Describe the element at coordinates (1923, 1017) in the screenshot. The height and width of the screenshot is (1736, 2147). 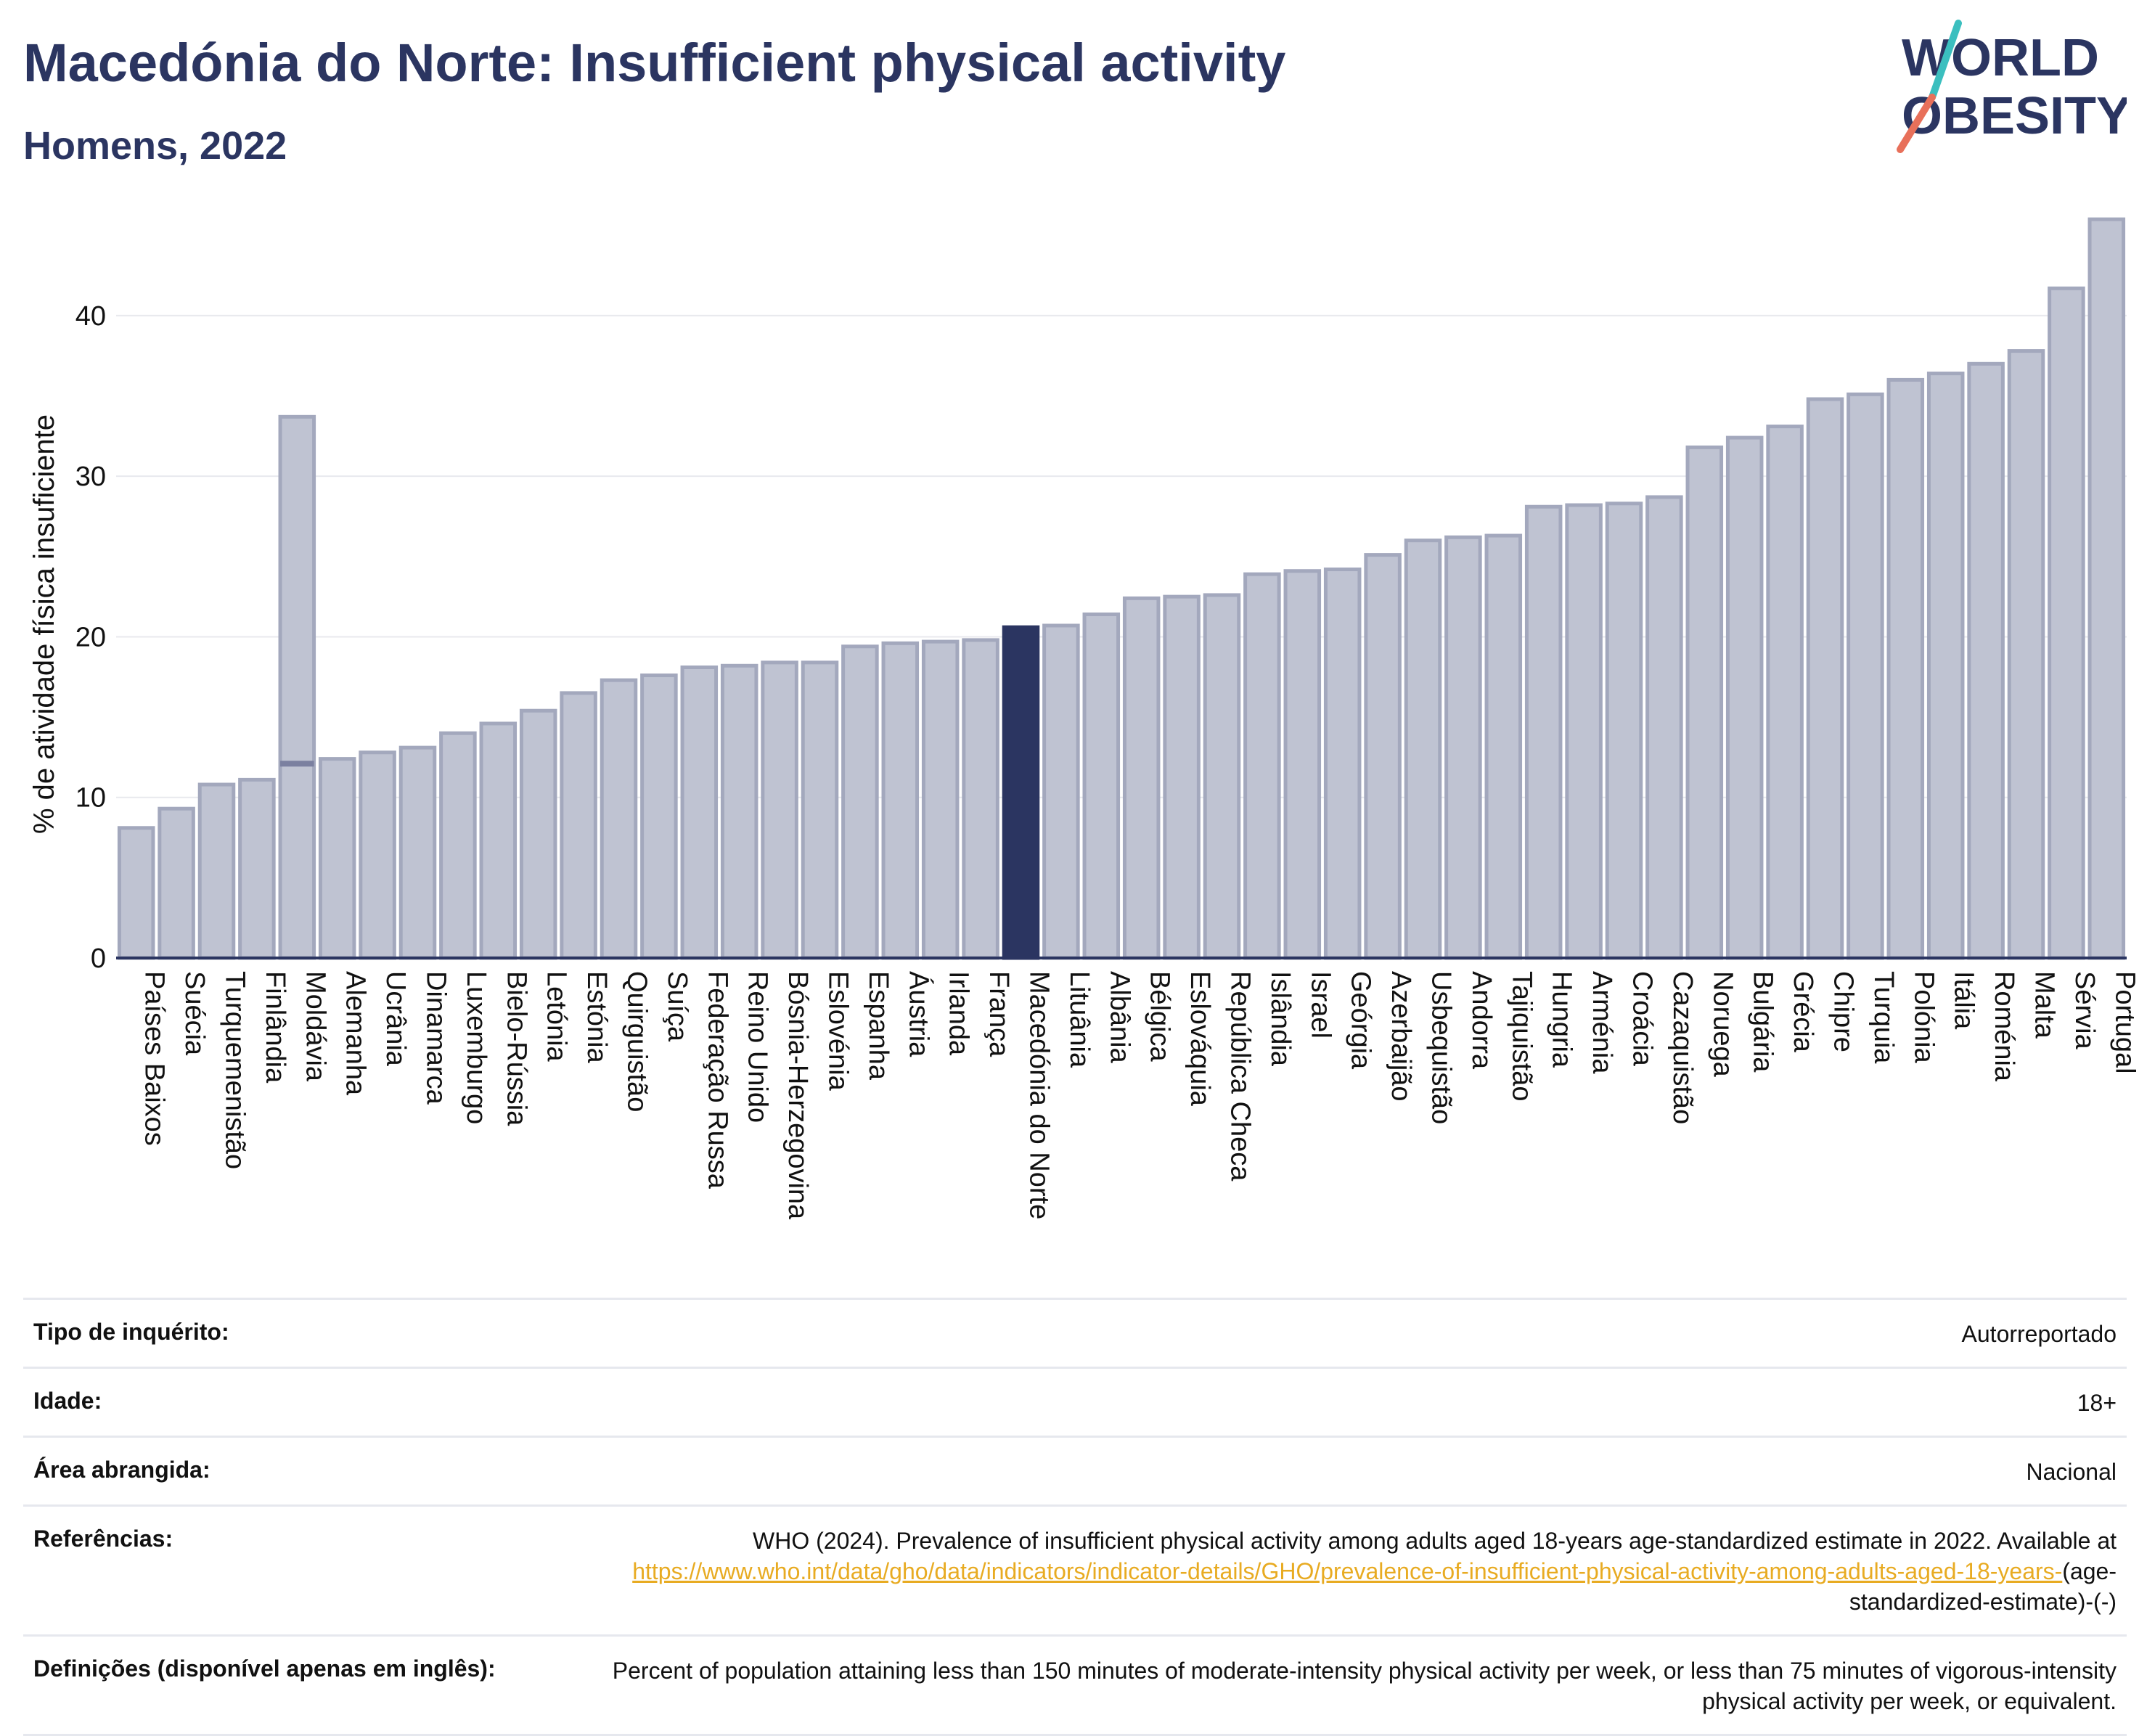
I see `x-tick-label: Polónia` at that location.